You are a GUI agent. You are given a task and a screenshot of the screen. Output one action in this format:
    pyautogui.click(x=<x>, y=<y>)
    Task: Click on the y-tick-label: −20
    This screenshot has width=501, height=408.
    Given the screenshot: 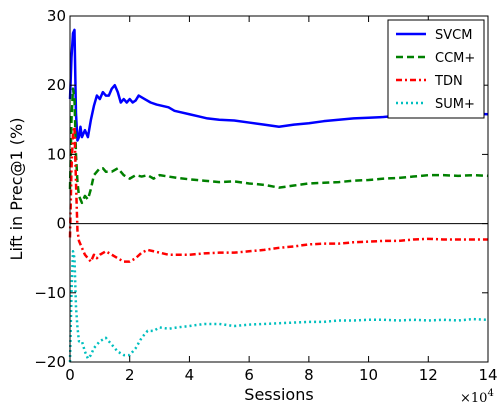 What is the action you would take?
    pyautogui.click(x=50, y=362)
    